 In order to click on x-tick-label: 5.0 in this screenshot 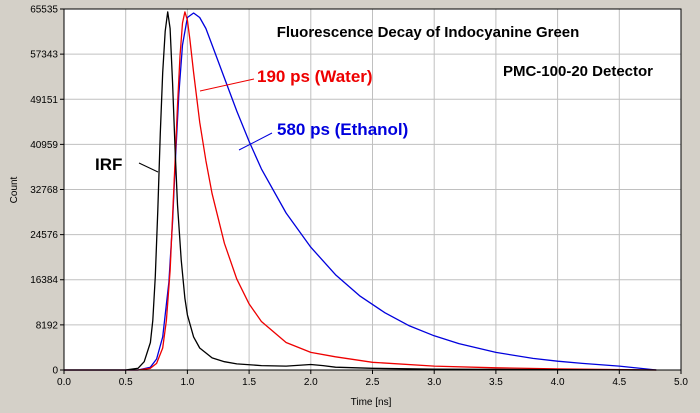, I will do `click(681, 382)`.